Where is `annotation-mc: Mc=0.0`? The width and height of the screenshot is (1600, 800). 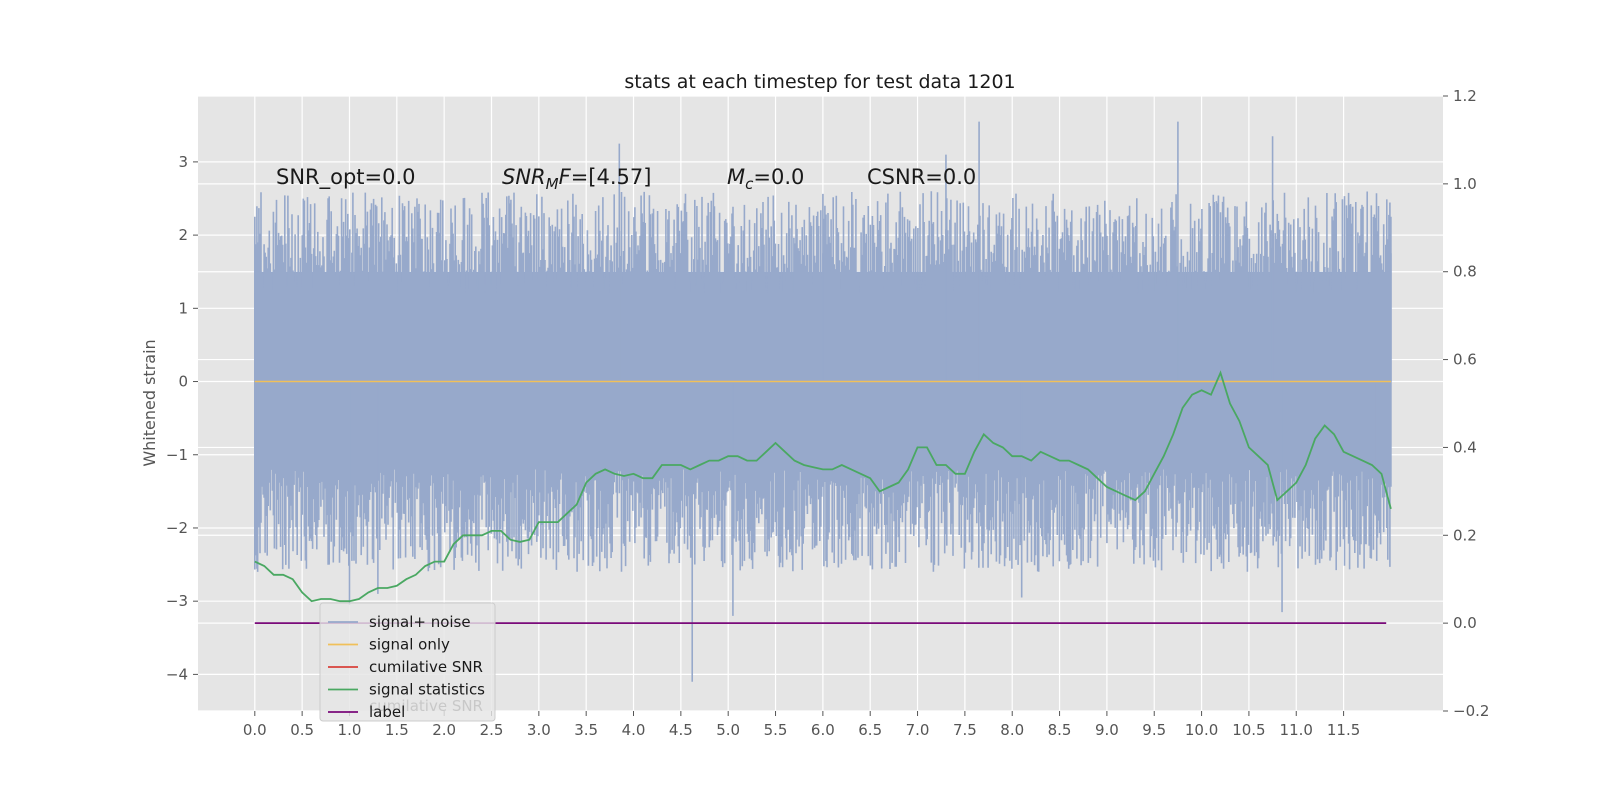
annotation-mc: Mc=0.0 is located at coordinates (765, 179).